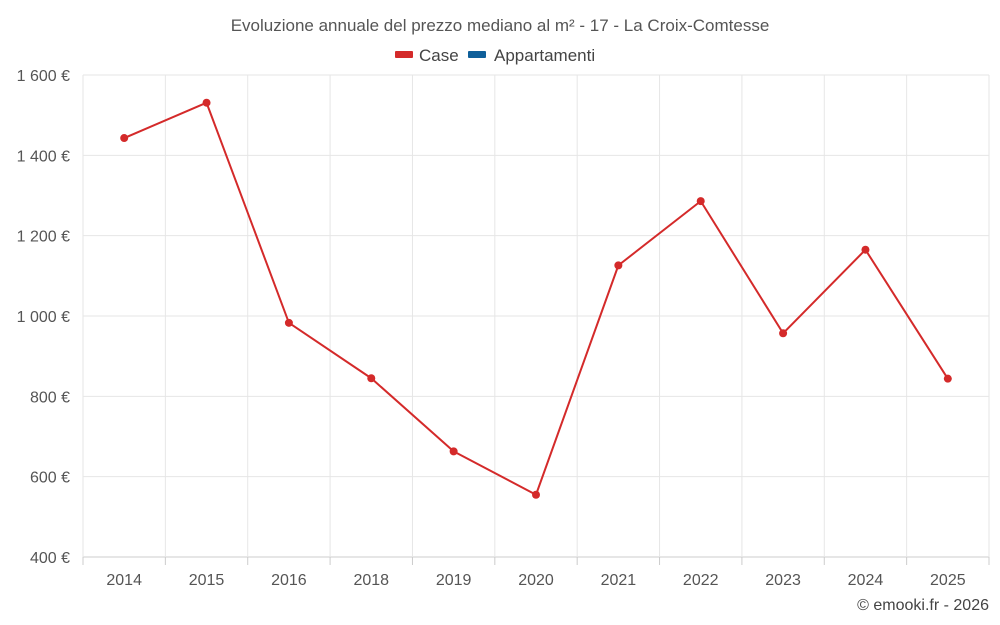  What do you see at coordinates (43, 156) in the screenshot?
I see `y-tick-label: 1 400 €` at bounding box center [43, 156].